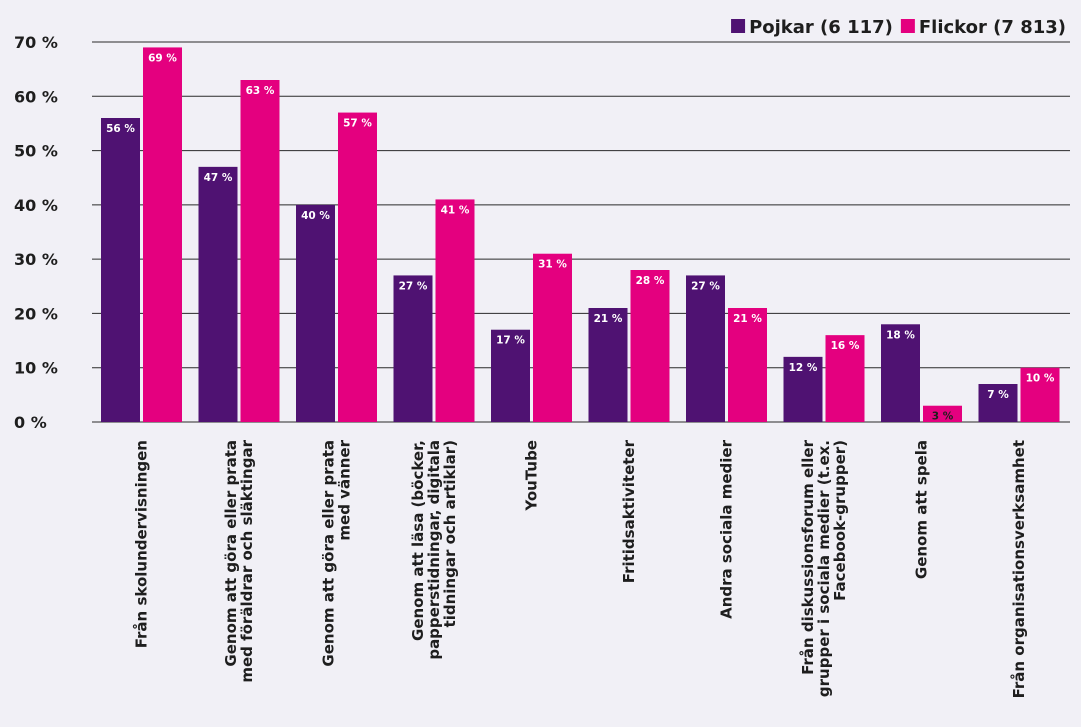  What do you see at coordinates (824, 568) in the screenshot?
I see `x-category-label: grupper i sociala medier (t.ex.` at bounding box center [824, 568].